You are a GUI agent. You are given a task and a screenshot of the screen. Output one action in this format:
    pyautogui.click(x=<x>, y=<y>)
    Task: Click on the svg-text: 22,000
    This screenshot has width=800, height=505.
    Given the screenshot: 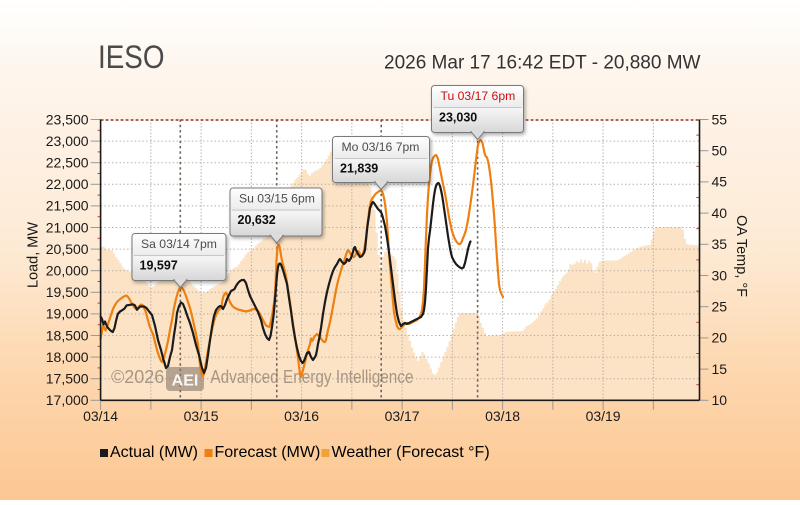 What is the action you would take?
    pyautogui.click(x=67, y=184)
    